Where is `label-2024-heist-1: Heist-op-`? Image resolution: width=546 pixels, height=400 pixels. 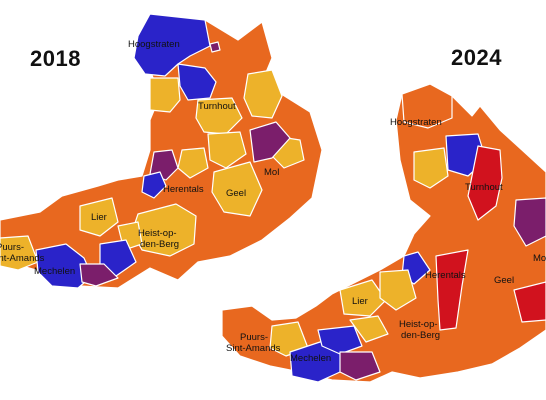
label-2024-heist-1: Heist-op- is located at coordinates (418, 324).